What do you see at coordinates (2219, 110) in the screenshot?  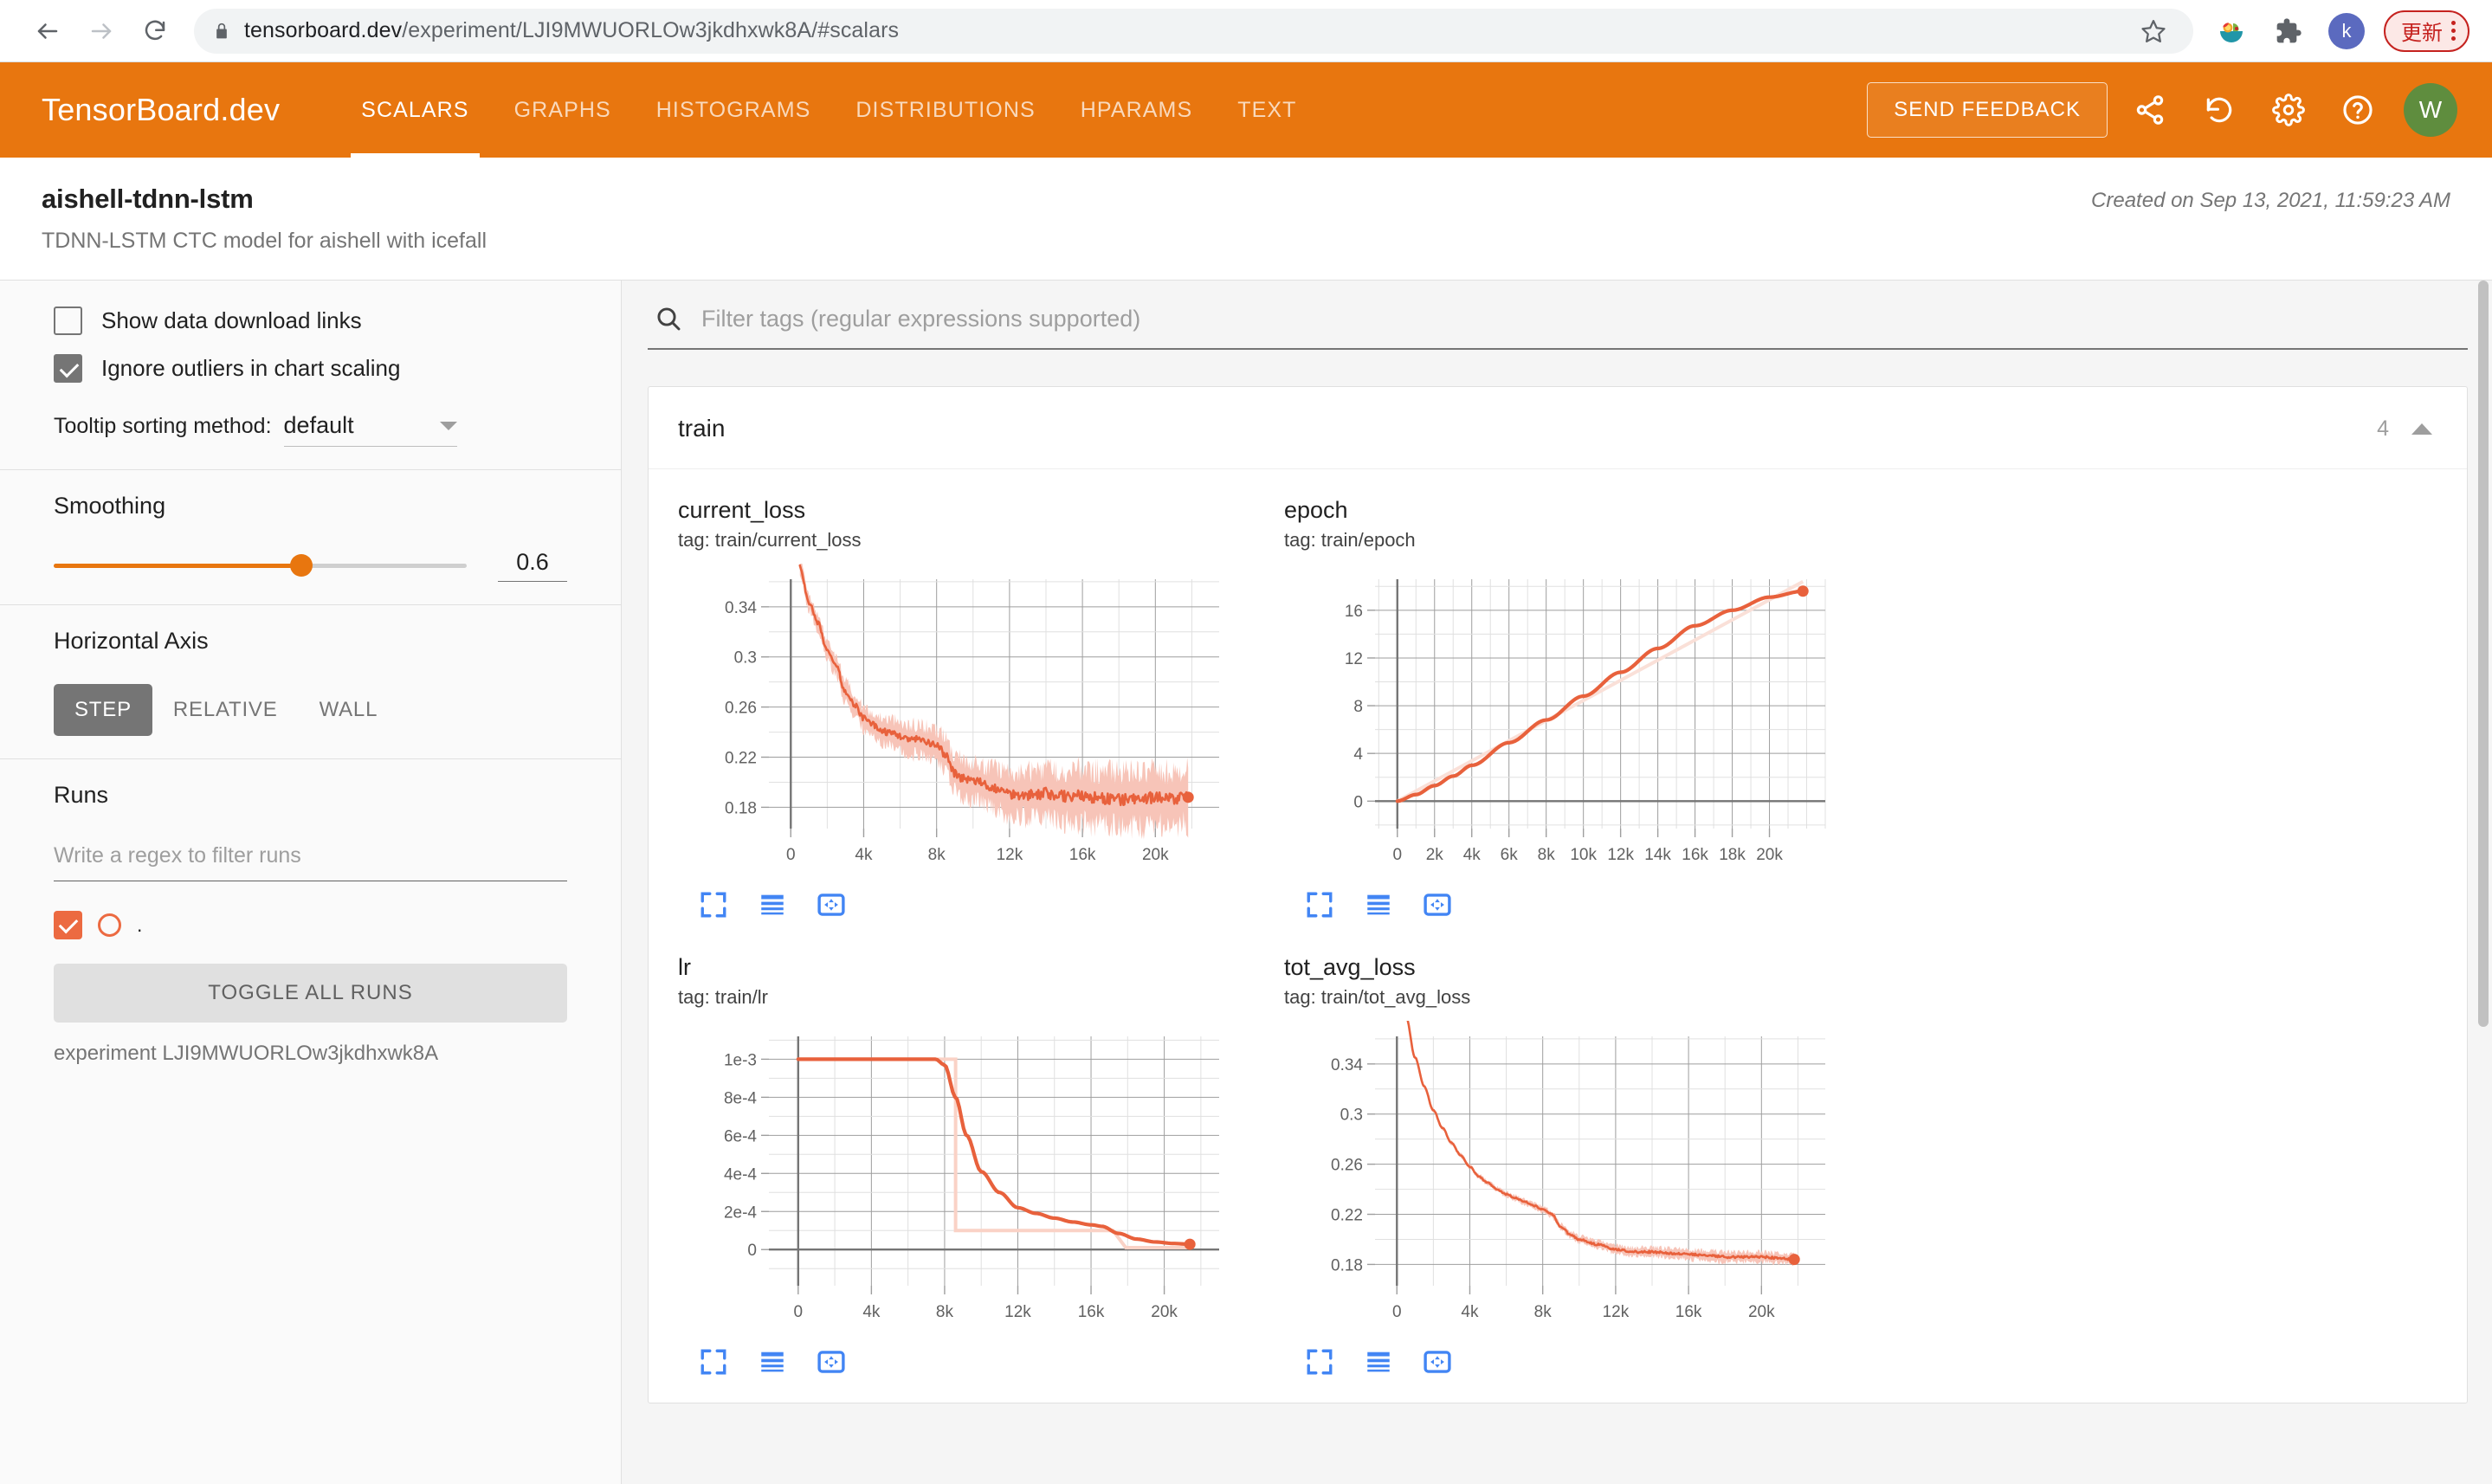 I see `refresh-icon` at bounding box center [2219, 110].